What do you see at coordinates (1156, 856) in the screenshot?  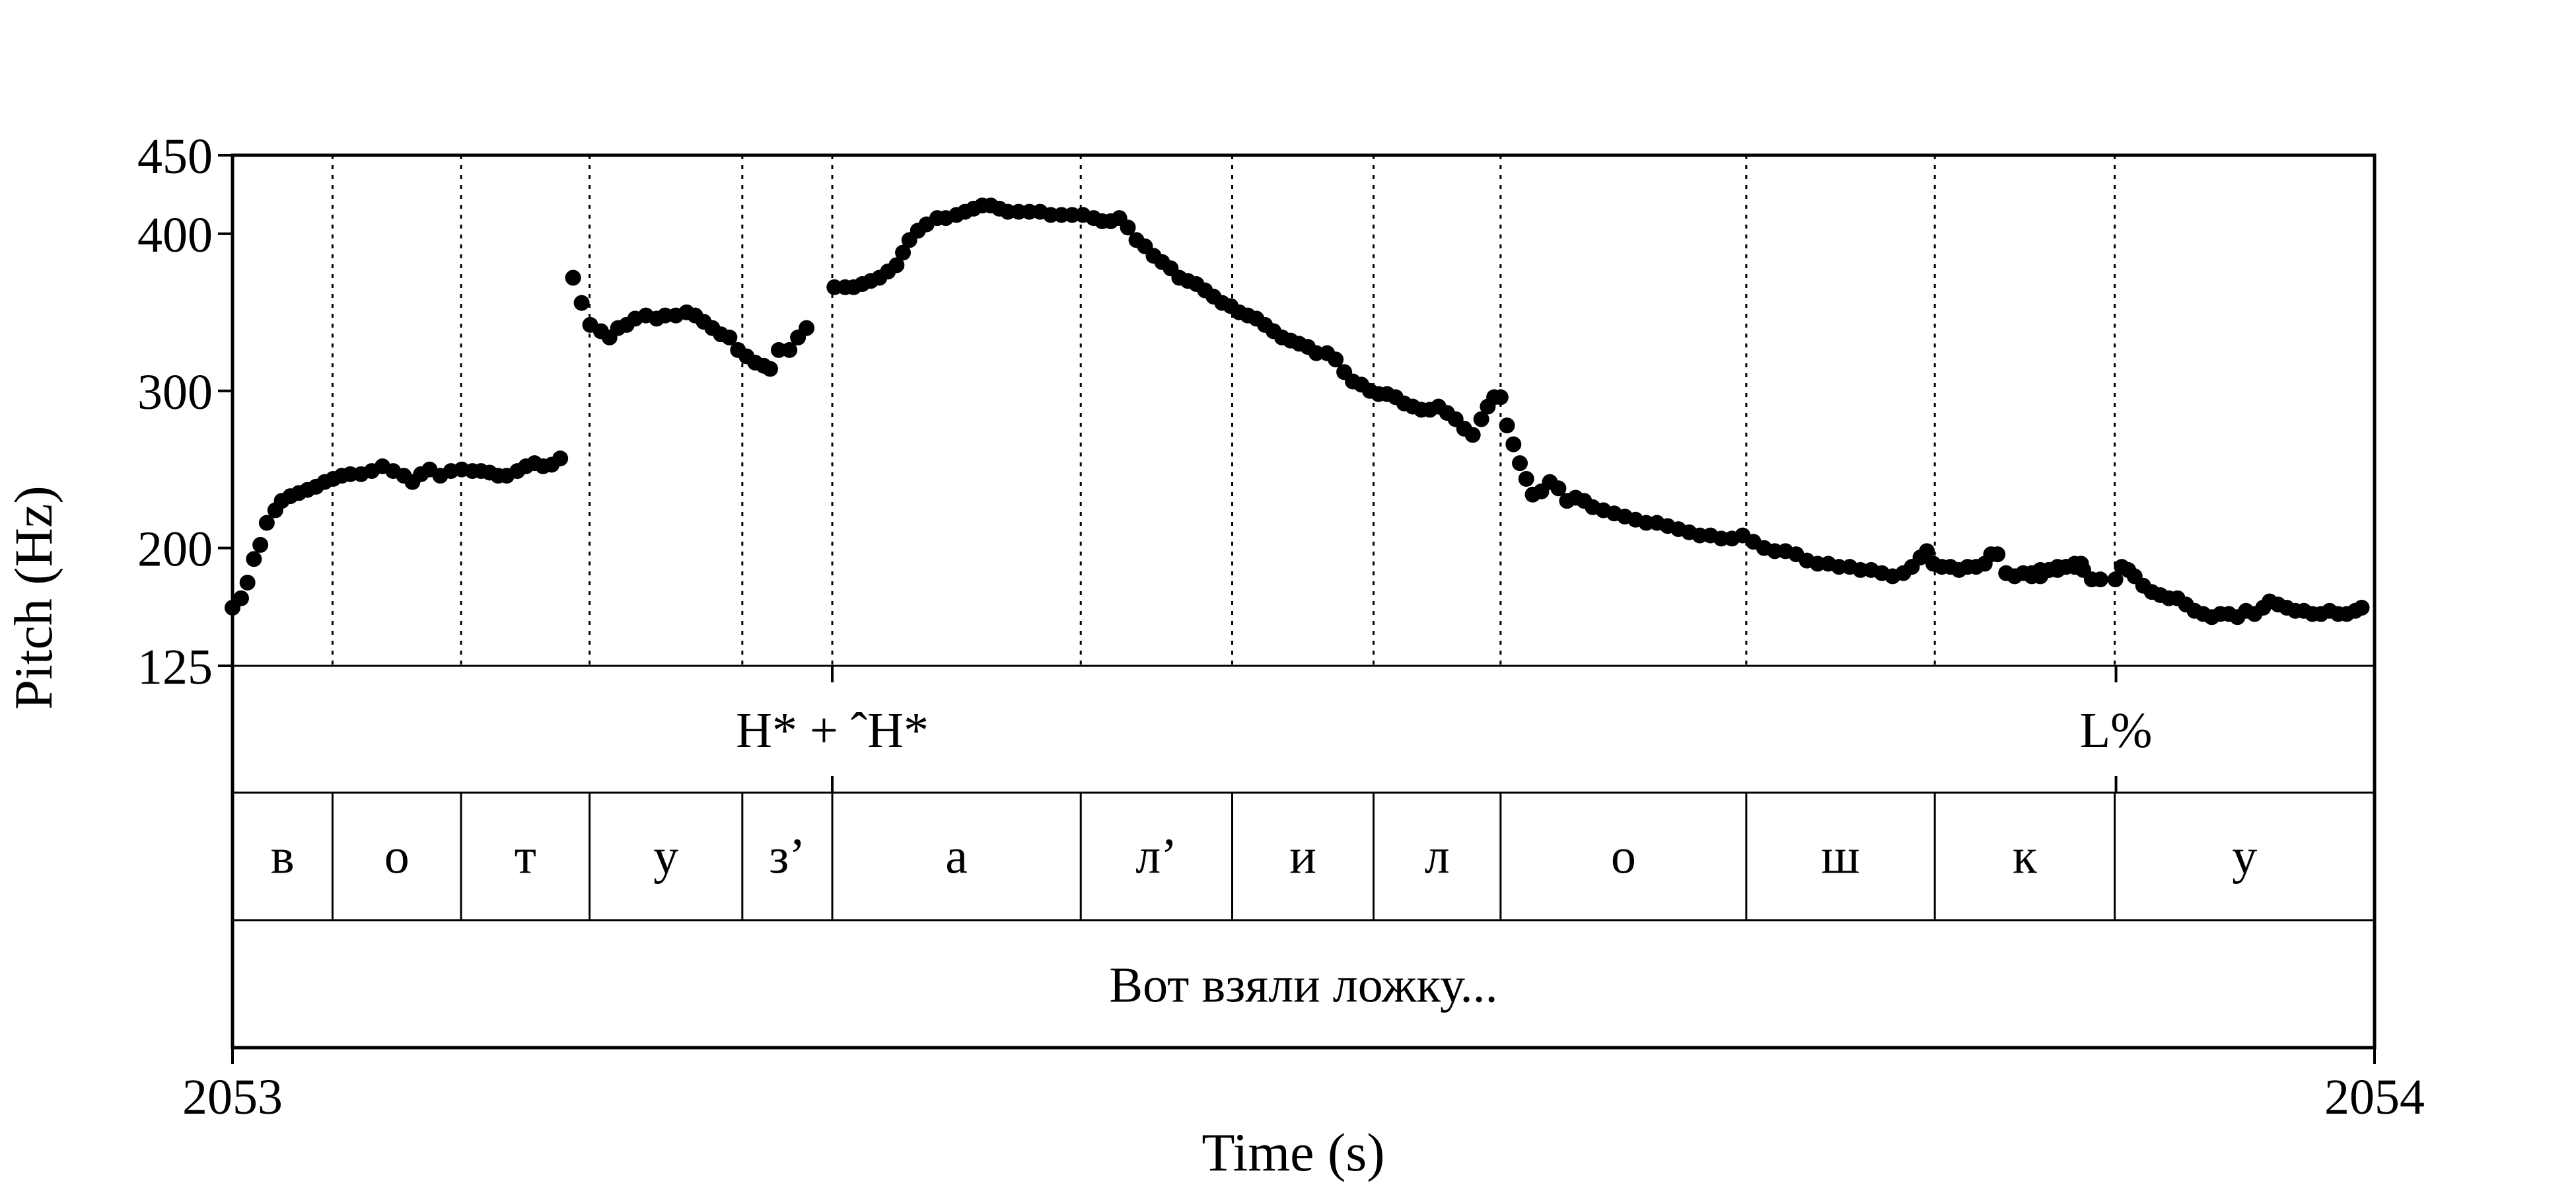 I see `segment-label: л’` at bounding box center [1156, 856].